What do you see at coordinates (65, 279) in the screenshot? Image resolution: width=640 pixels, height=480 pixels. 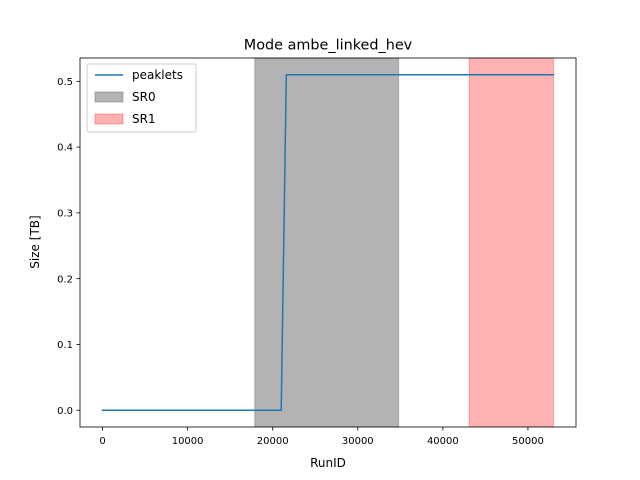 I see `y-tick-label: 0.2` at bounding box center [65, 279].